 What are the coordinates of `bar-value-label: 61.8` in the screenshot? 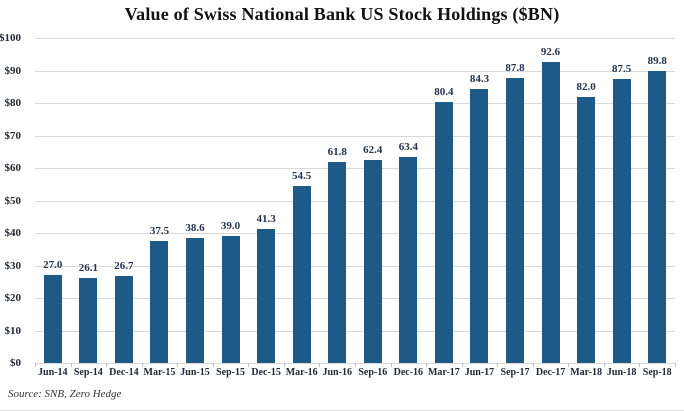 It's located at (337, 152).